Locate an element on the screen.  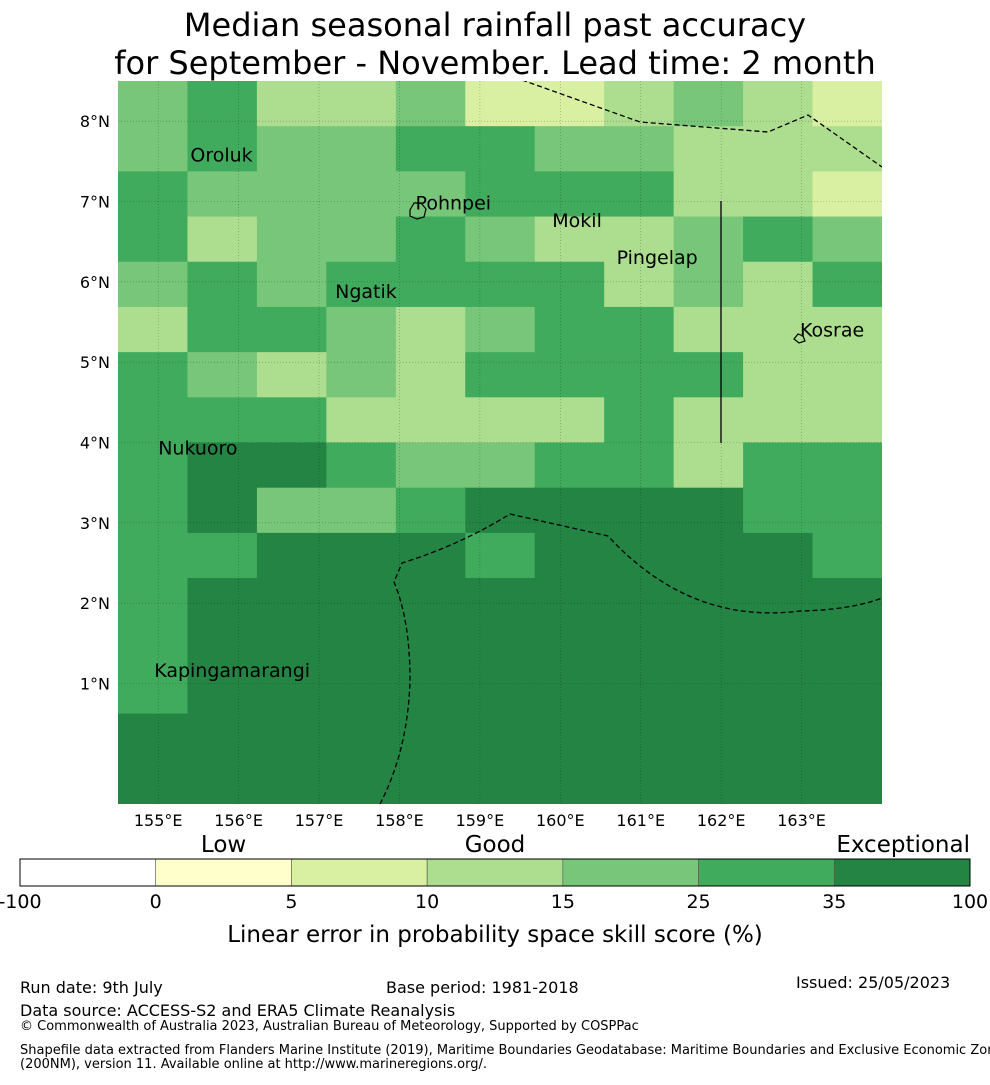
colorbar-tick: 35 is located at coordinates (834, 902).